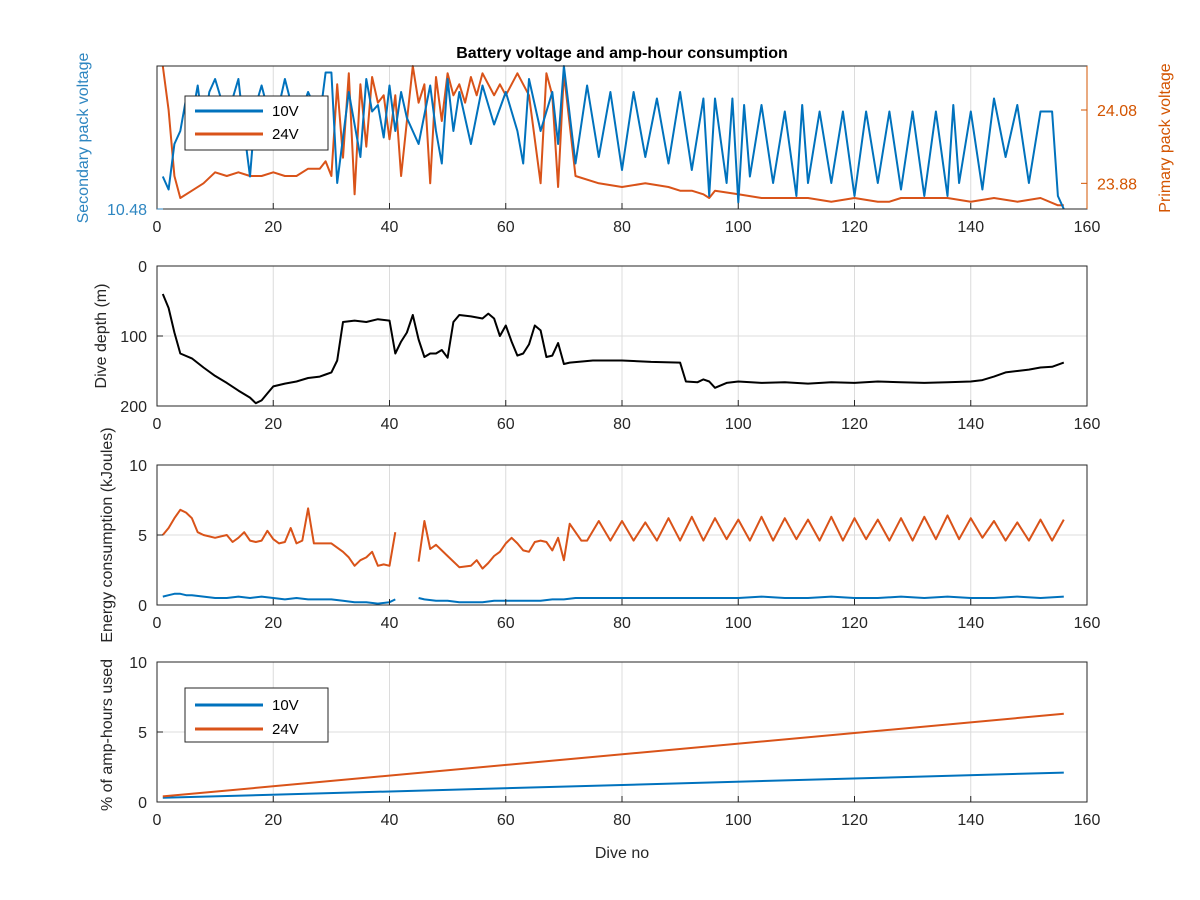 This screenshot has height=900, width=1200. Describe the element at coordinates (854, 820) in the screenshot. I see `amp-hours-x-tick-label: 120` at that location.